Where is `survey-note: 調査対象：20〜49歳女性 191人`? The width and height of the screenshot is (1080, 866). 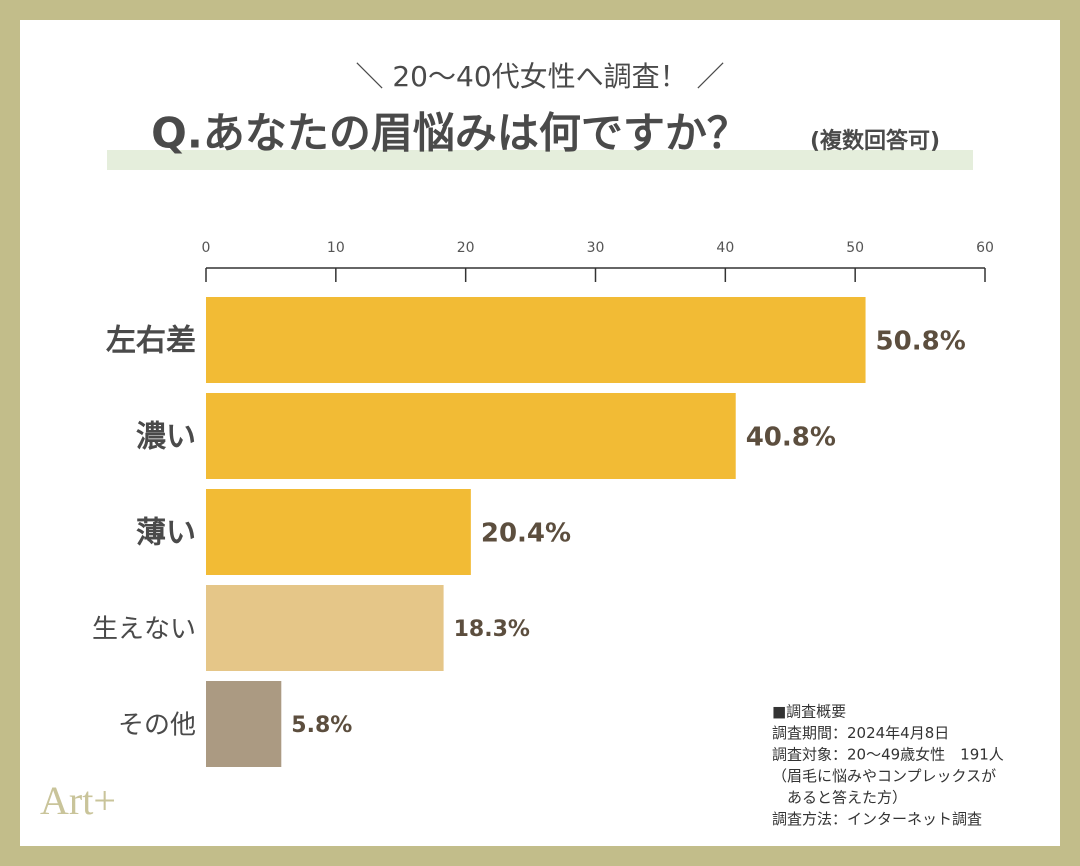
survey-note: 調査対象：20〜49歳女性 191人 is located at coordinates (888, 755).